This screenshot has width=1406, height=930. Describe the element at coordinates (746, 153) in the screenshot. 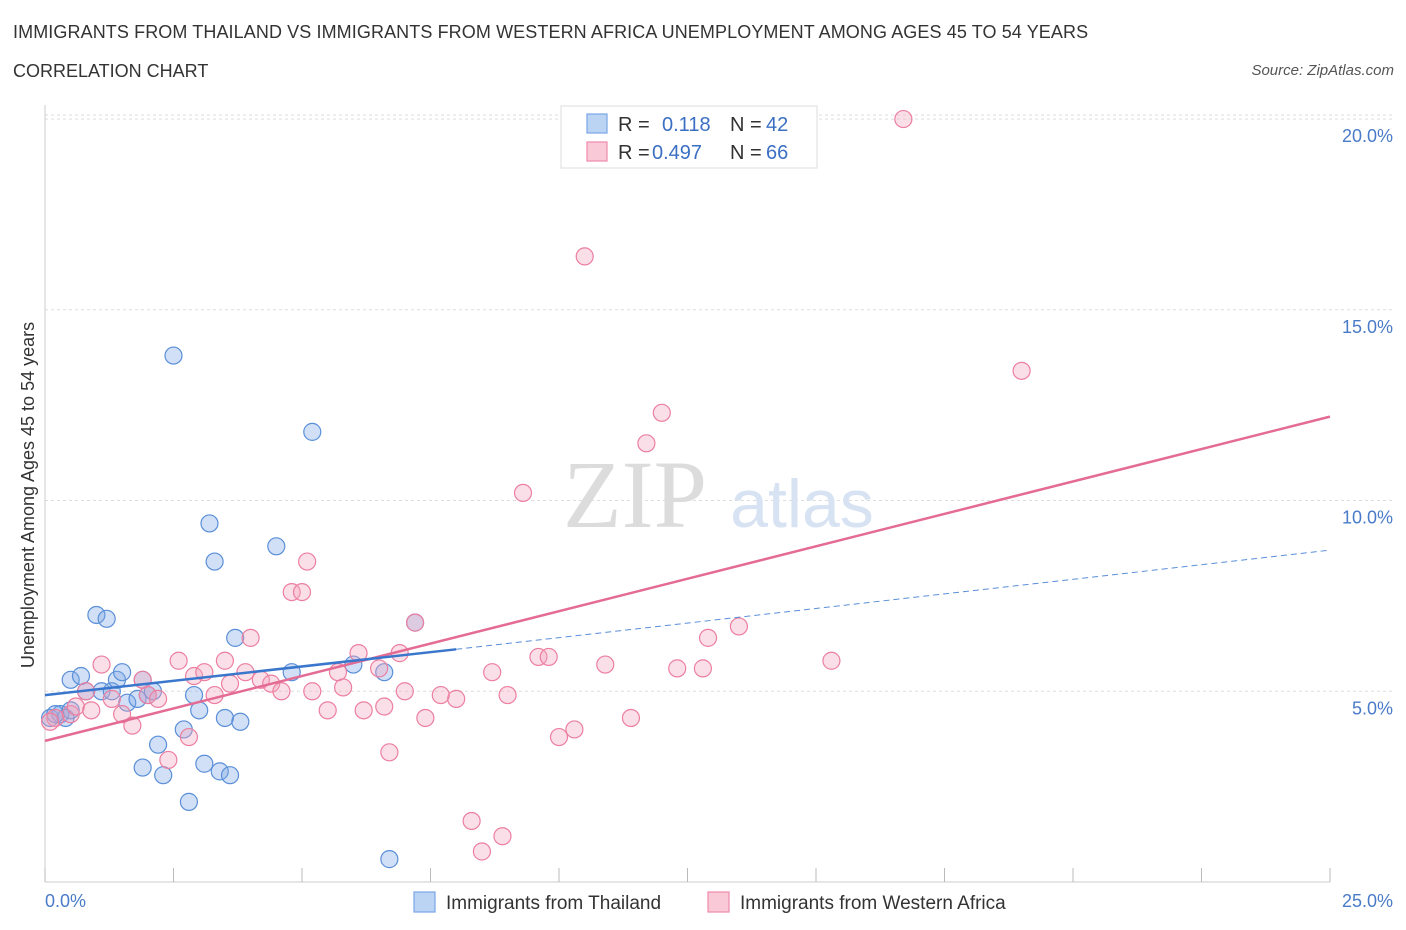

I see `legend-n-label-2: N =` at that location.